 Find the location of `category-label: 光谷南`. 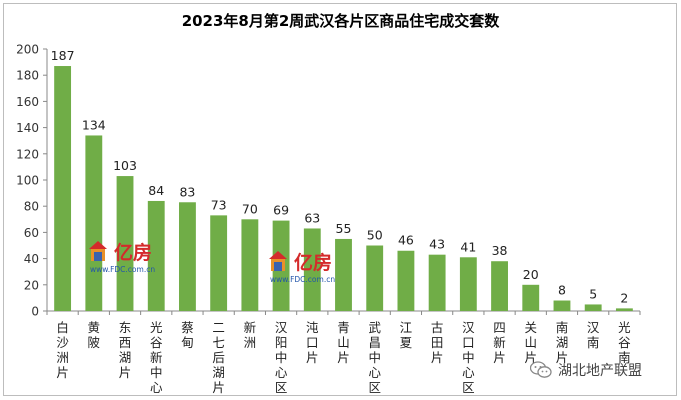

category-label: 光谷南 is located at coordinates (624, 342).